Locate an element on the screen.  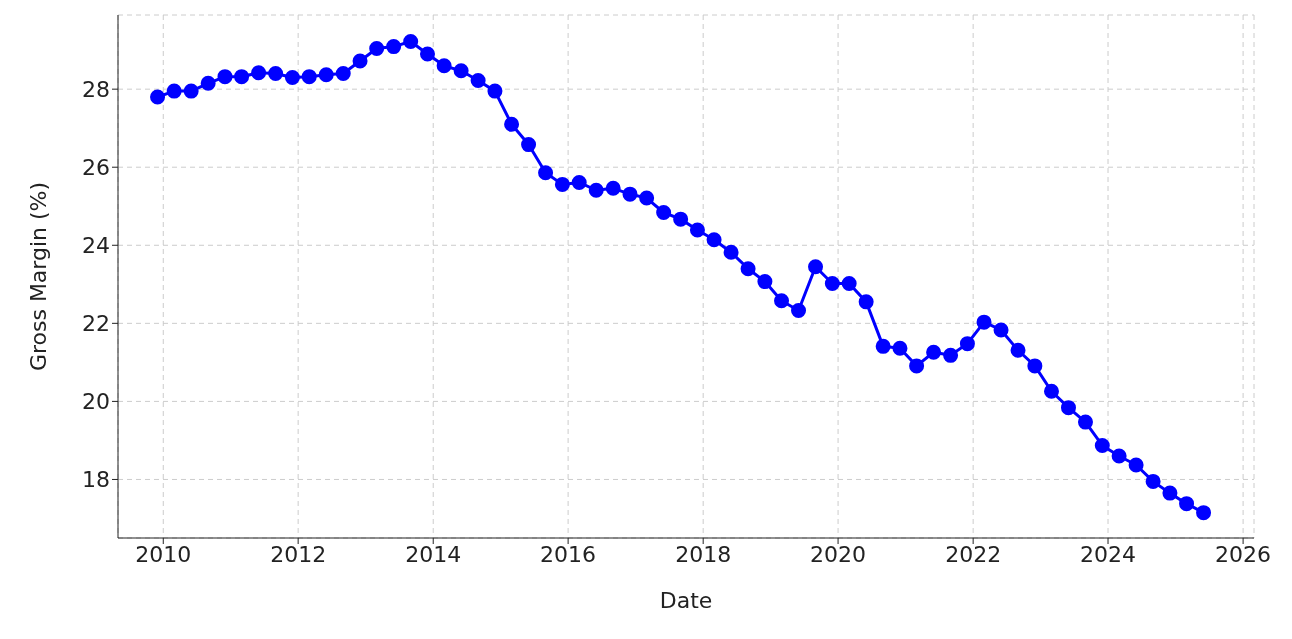
y-tick-label: 20 is located at coordinates (96, 402).